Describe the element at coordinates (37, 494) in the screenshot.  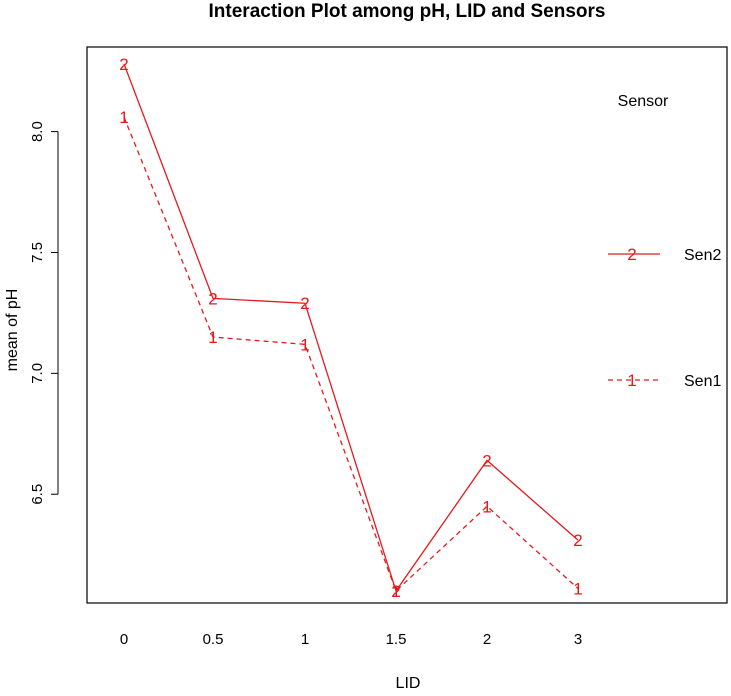
I see `y-tick-label: 6.5` at that location.